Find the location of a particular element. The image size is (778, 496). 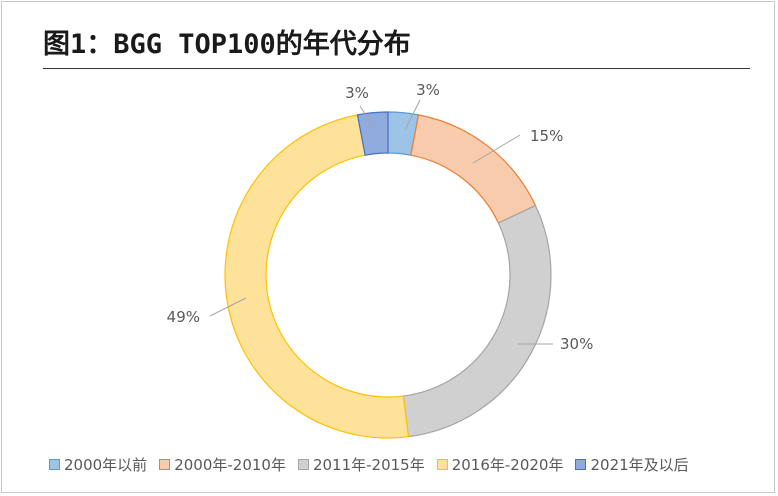

data-label-1: 3% is located at coordinates (428, 90).